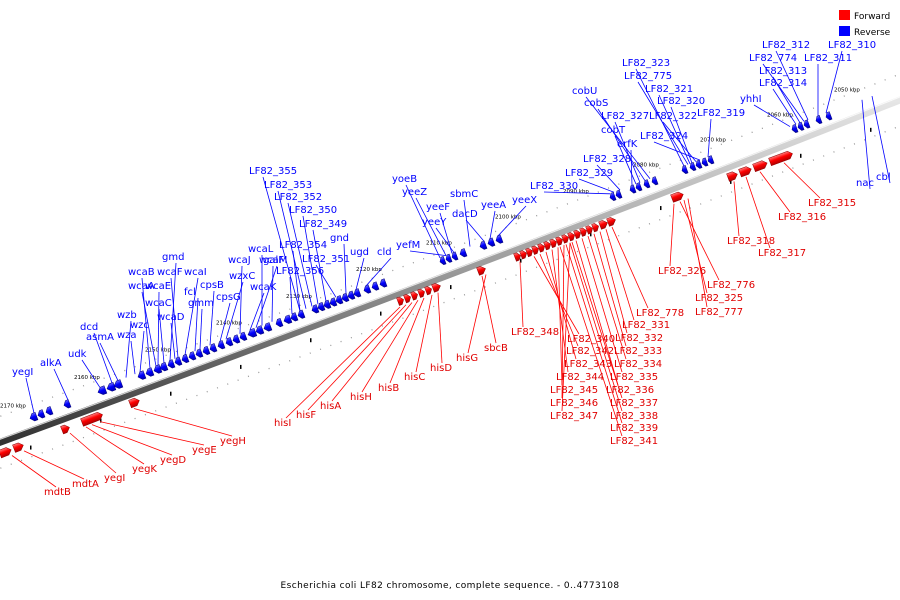  I want to click on gene-label: udk, so click(77, 354).